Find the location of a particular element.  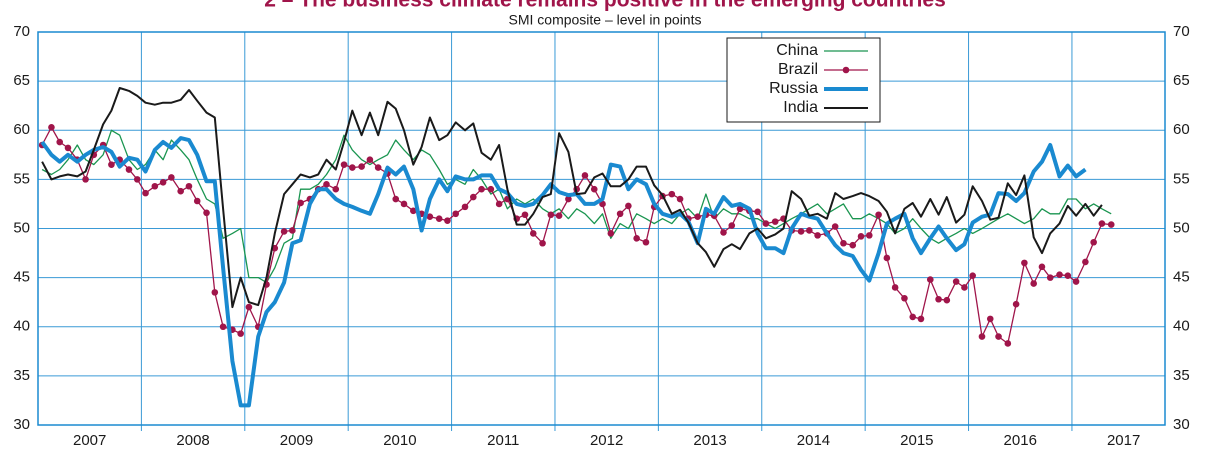

y-tick-label: 45 is located at coordinates (21, 277).